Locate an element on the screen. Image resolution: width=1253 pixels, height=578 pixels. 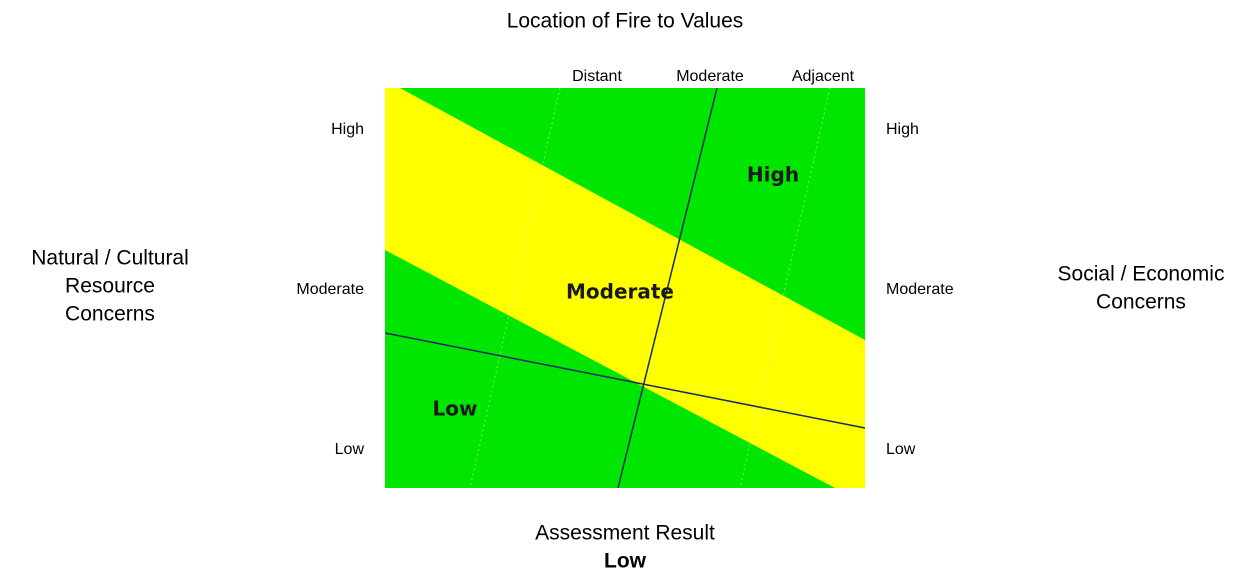
result-value: Low is located at coordinates (625, 561).